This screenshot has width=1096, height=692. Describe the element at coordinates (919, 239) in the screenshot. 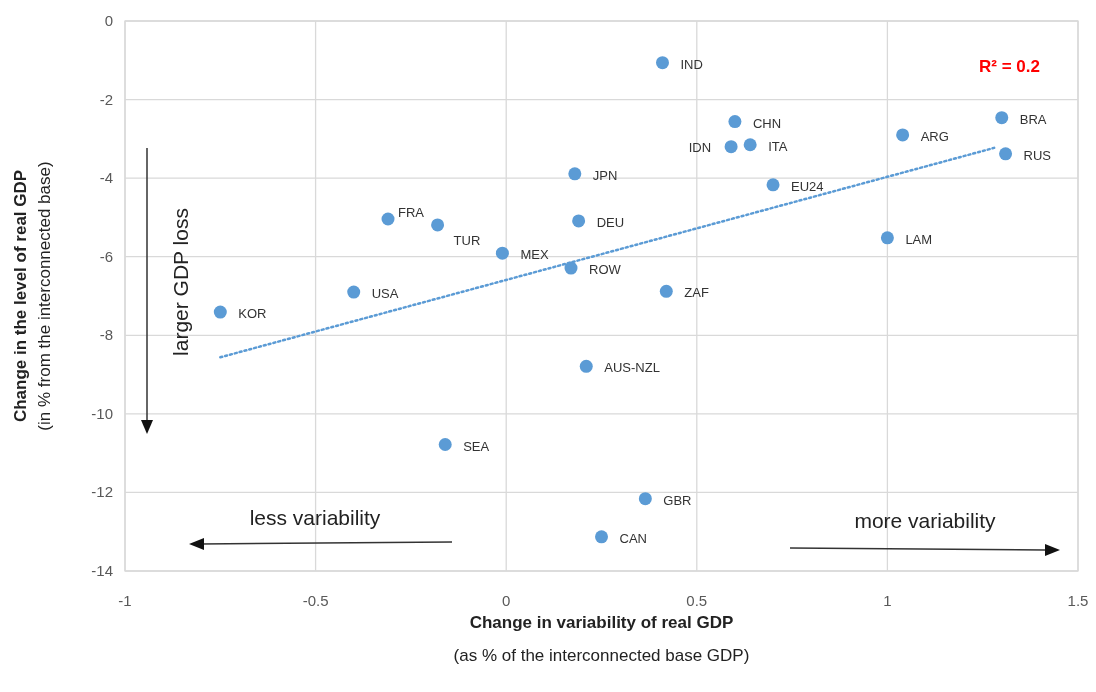

I see `annotation: LAM` at that location.